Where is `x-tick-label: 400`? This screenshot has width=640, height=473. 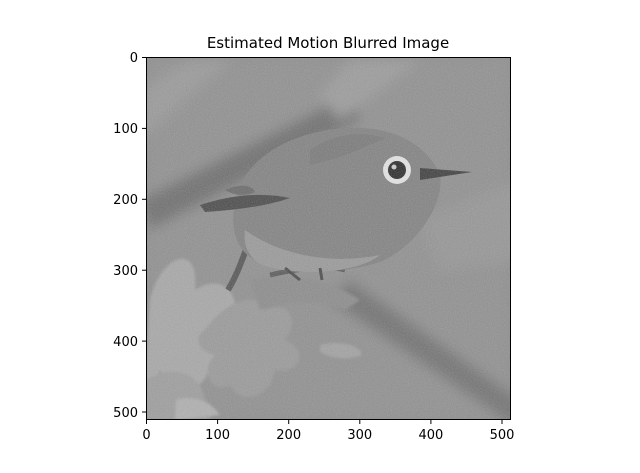 x-tick-label: 400 is located at coordinates (430, 435).